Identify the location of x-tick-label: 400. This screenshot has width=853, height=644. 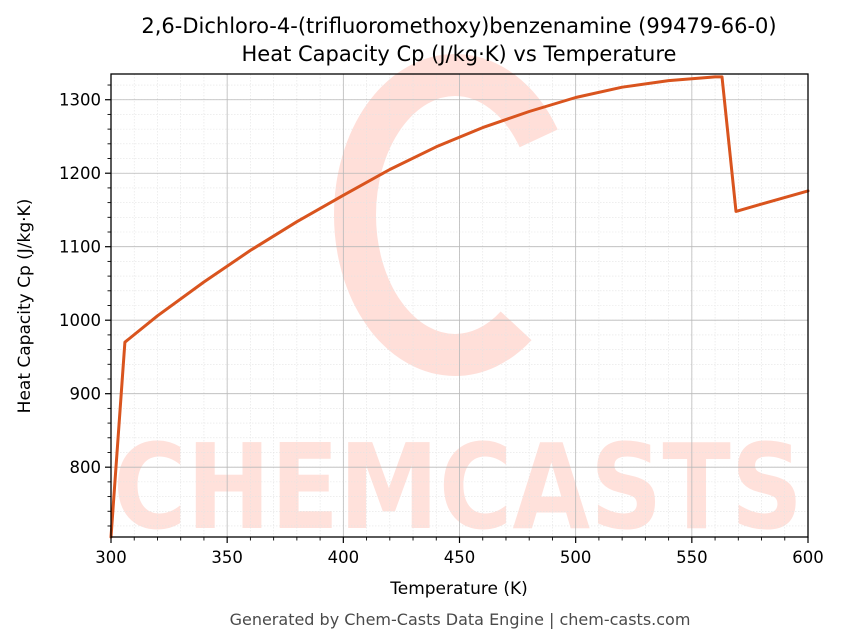
(344, 557).